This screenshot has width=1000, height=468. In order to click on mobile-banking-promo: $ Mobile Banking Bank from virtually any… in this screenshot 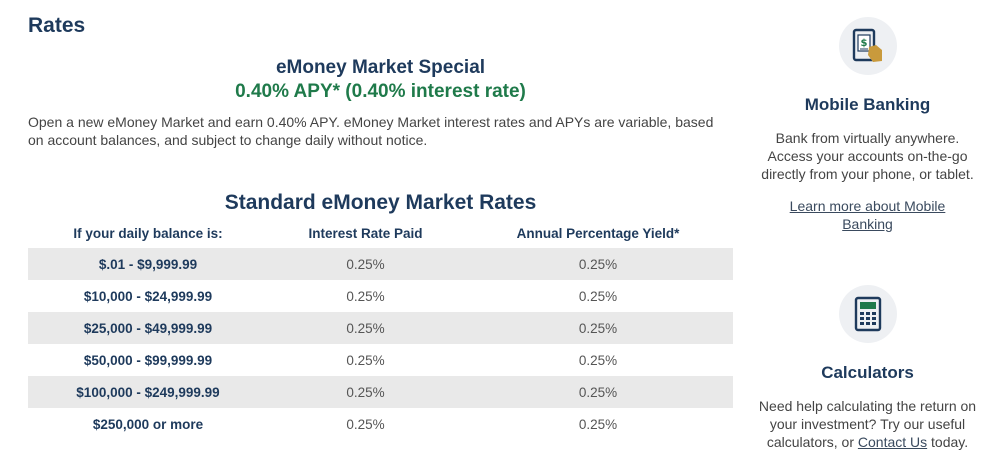, I will do `click(867, 125)`.